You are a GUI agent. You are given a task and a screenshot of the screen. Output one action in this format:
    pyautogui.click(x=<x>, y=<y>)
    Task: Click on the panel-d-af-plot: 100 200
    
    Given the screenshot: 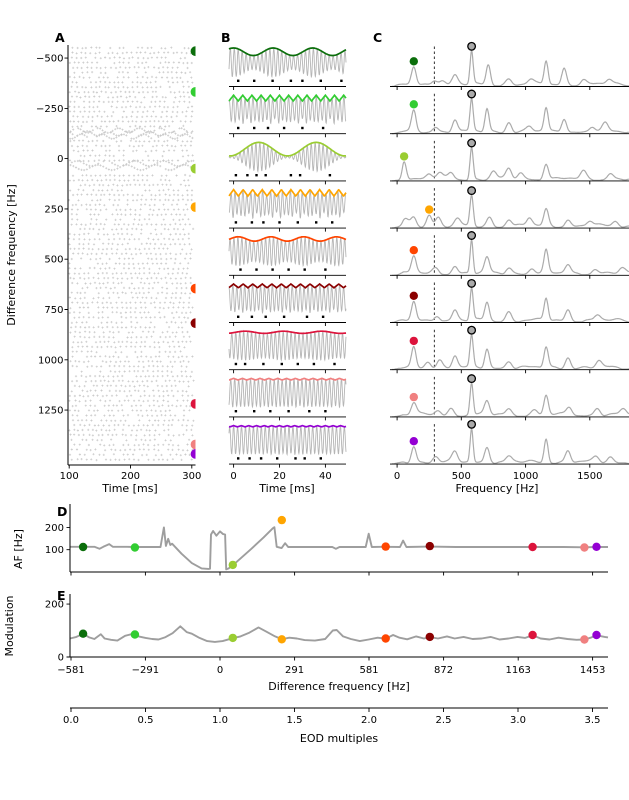 What is the action you would take?
    pyautogui.click(x=326, y=540)
    